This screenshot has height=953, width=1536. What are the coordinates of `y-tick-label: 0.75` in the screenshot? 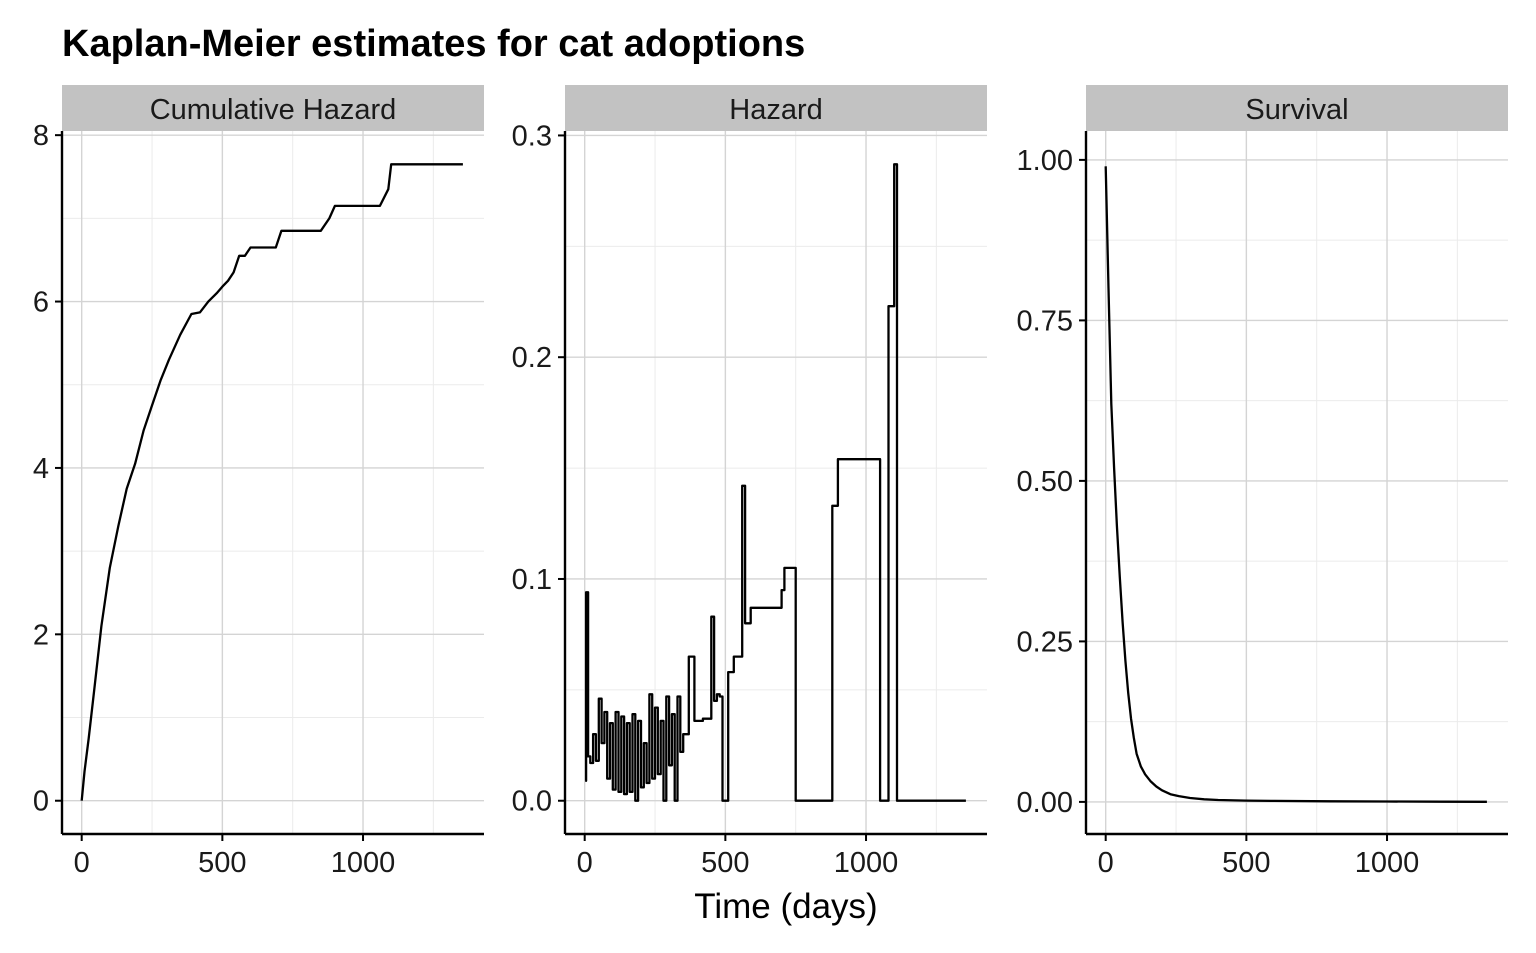 It's located at (1045, 321).